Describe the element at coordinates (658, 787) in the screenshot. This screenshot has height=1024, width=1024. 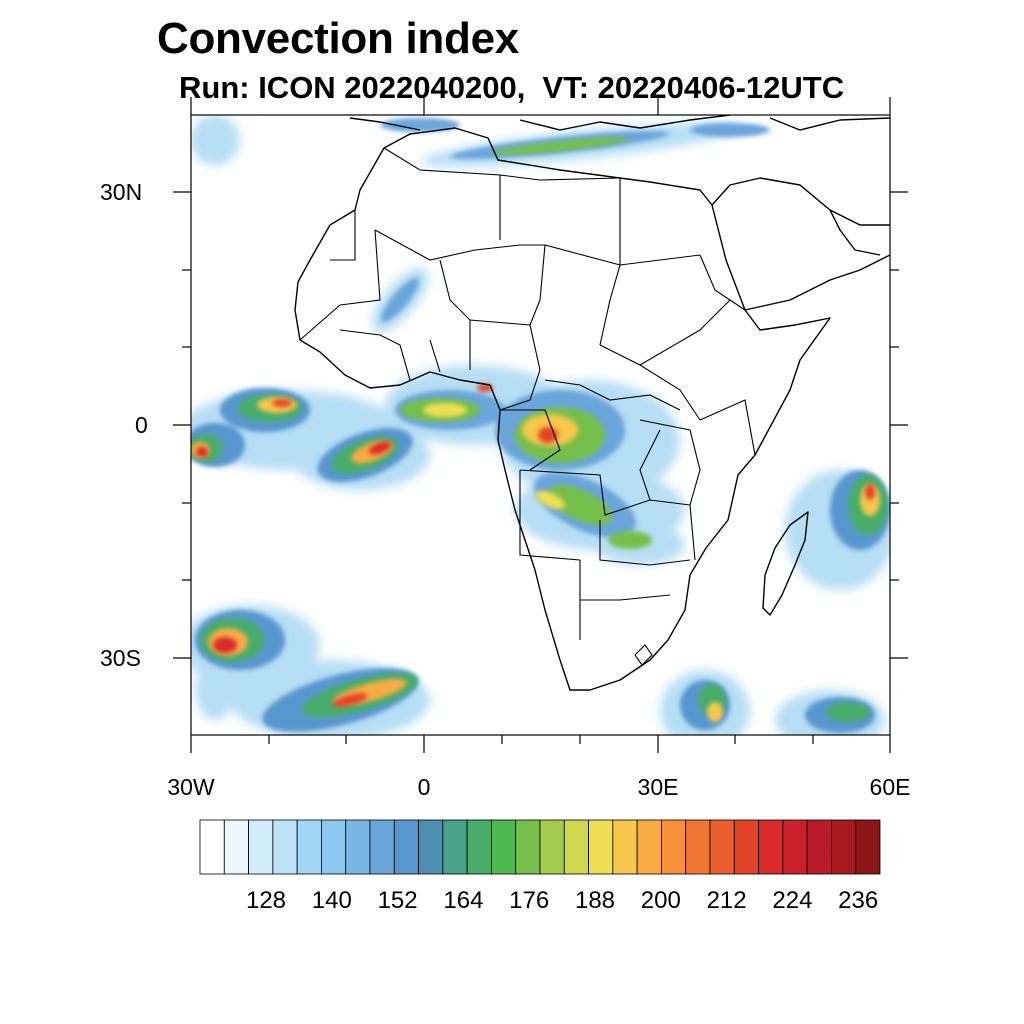
I see `lon-label-30e: 30E` at that location.